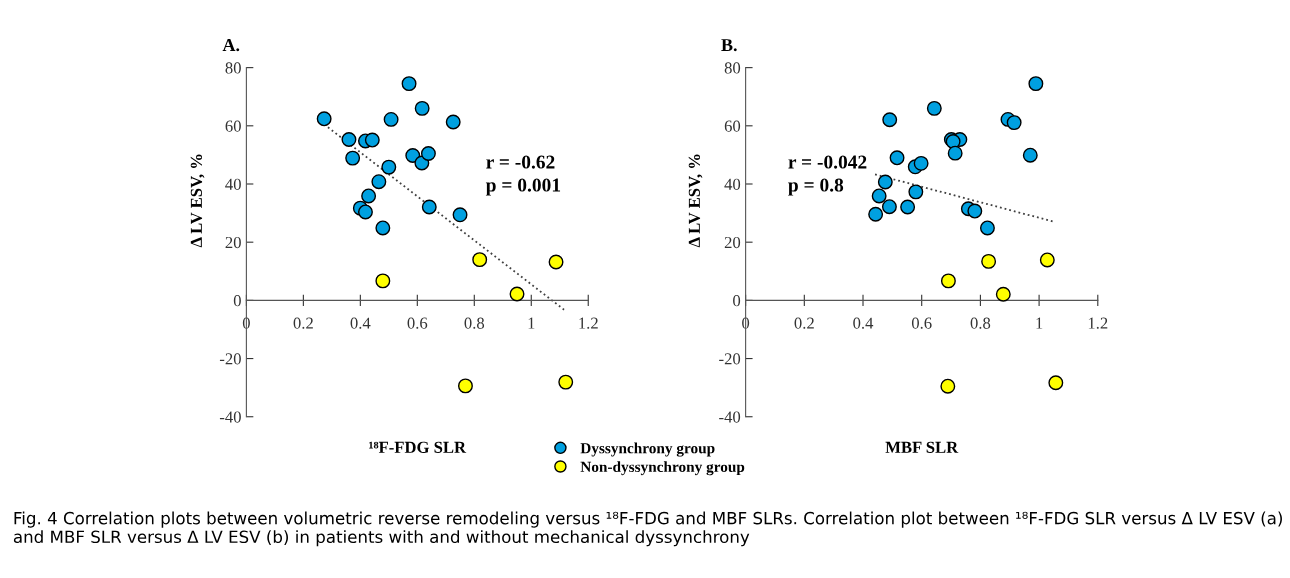 This screenshot has height=578, width=1290. Describe the element at coordinates (662, 468) in the screenshot. I see `legend-label: Non-dyssynchrony group` at that location.